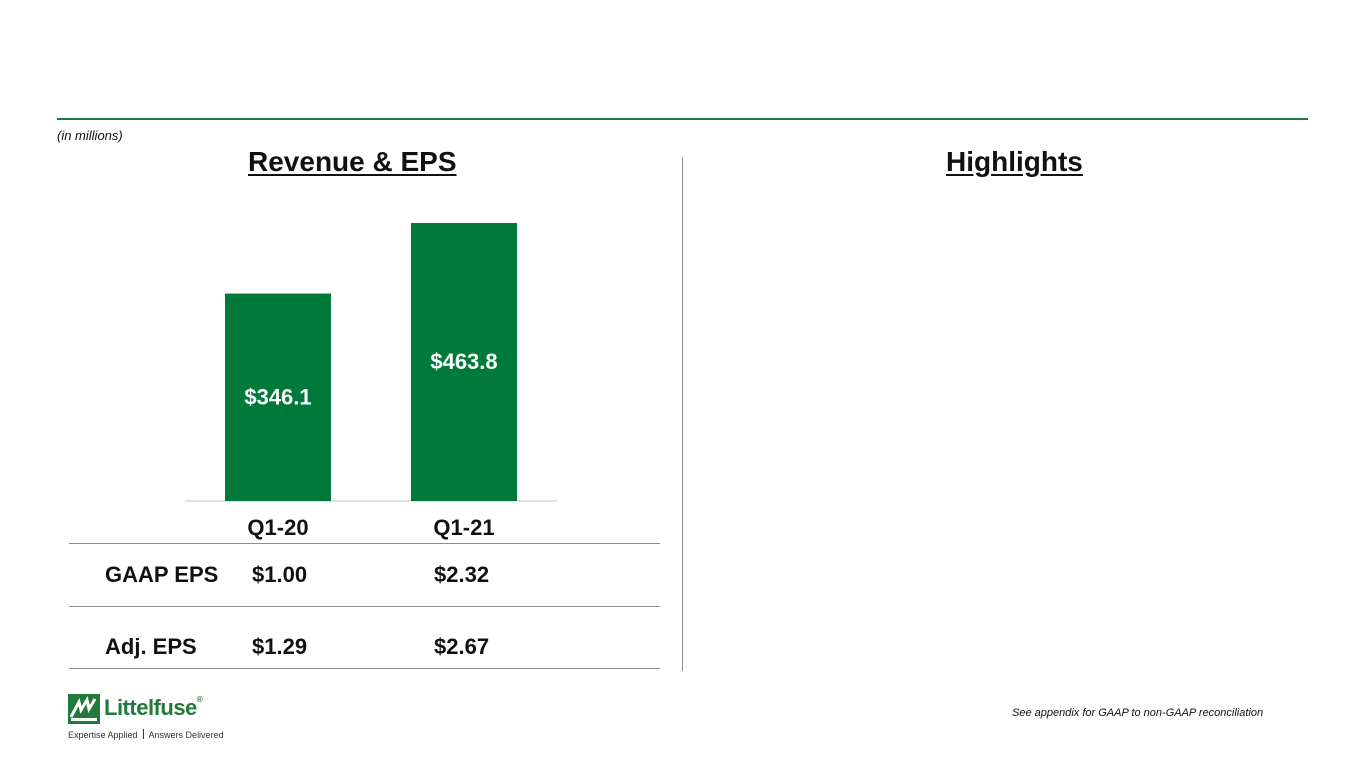 The image size is (1365, 768). What do you see at coordinates (151, 646) in the screenshot?
I see `adj-eps-label: Adj. EPS` at bounding box center [151, 646].